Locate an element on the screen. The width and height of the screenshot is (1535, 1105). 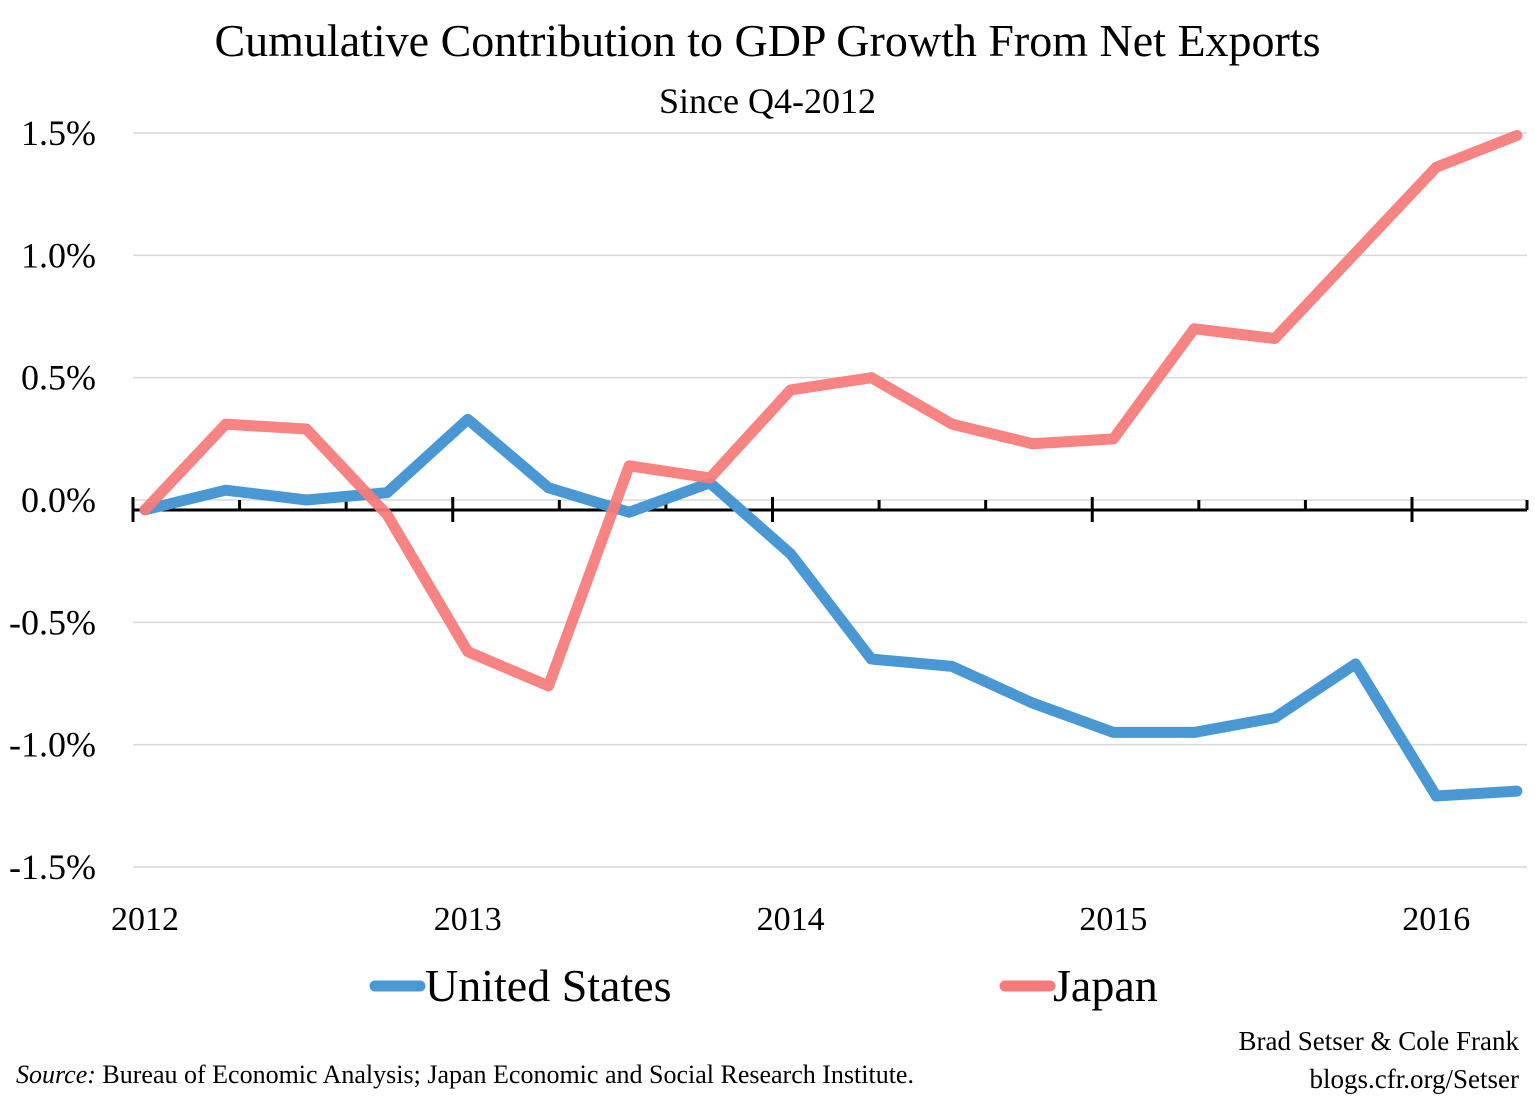
y-tick-label: 0.0% is located at coordinates (58, 500).